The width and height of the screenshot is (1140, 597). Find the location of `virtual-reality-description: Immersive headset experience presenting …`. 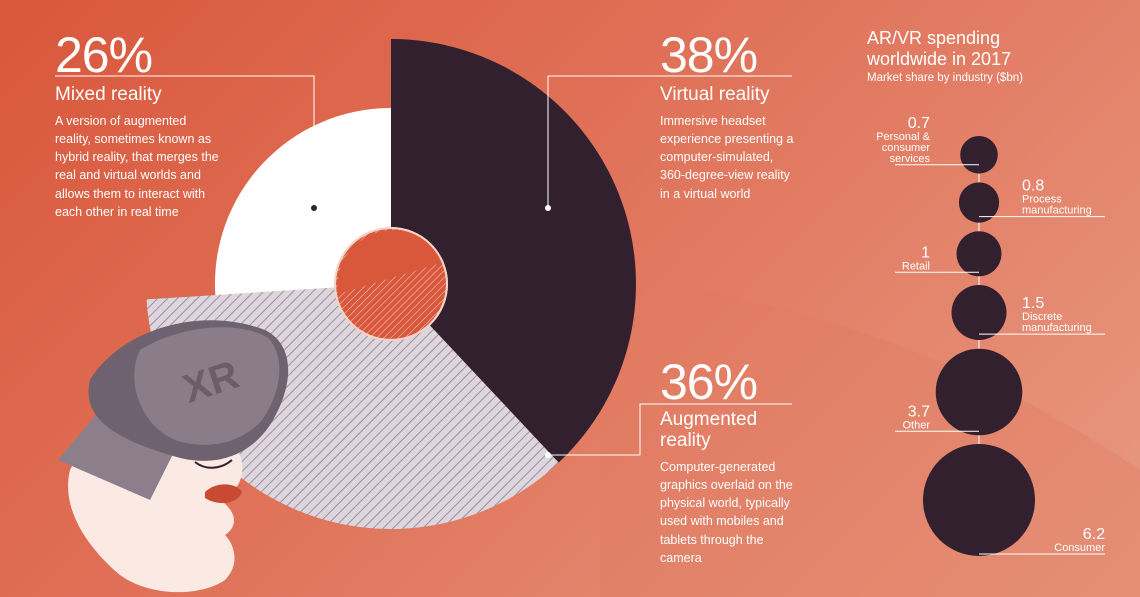

virtual-reality-description: Immersive headset experience presenting … is located at coordinates (727, 157).